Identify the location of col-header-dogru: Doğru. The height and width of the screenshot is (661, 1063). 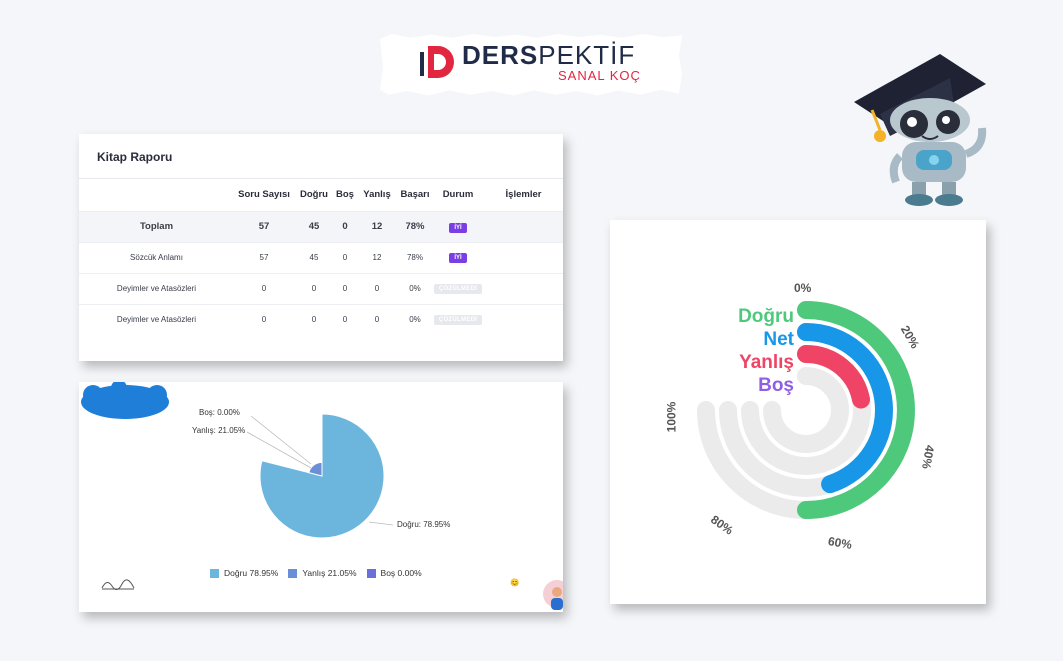
(314, 195).